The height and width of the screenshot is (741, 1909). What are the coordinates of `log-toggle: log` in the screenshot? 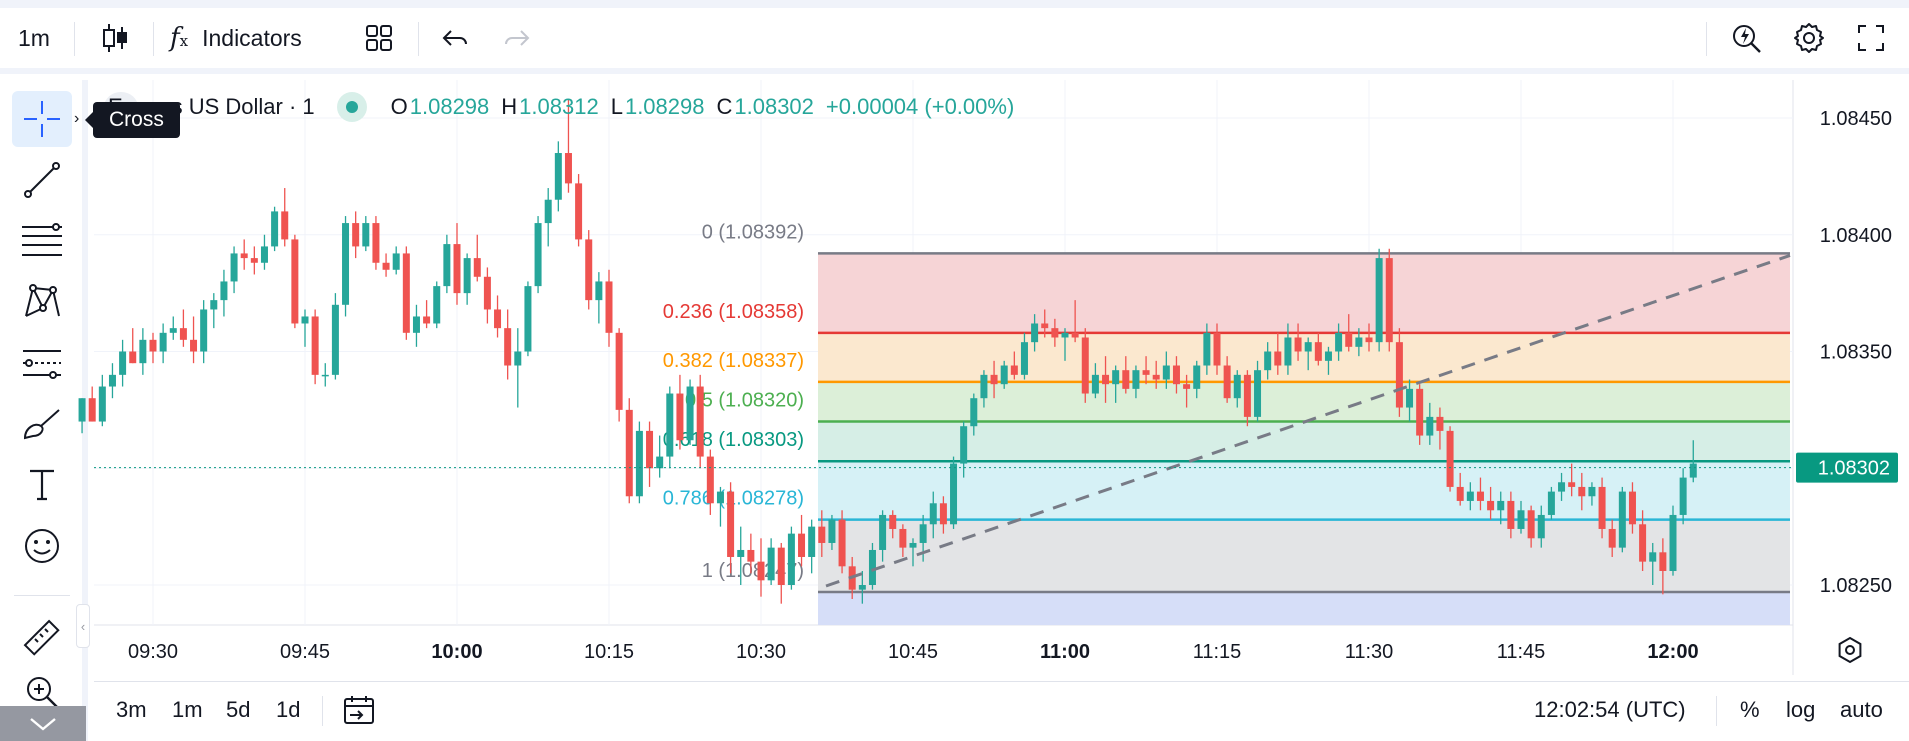 It's located at (1801, 709).